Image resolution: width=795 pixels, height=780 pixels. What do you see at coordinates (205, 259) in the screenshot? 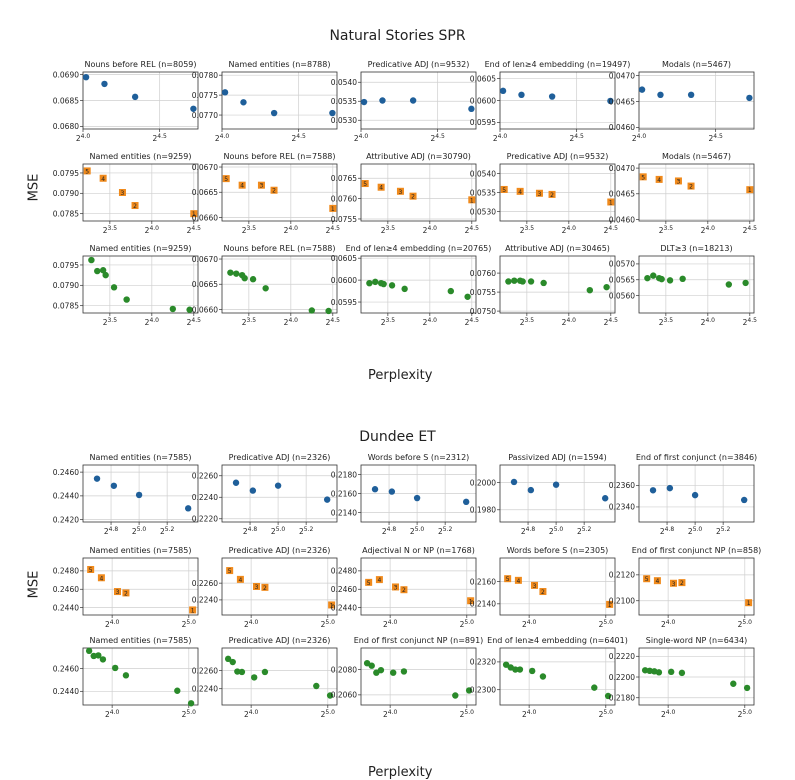
I see `y-tick-label: 0.0670` at bounding box center [205, 259].